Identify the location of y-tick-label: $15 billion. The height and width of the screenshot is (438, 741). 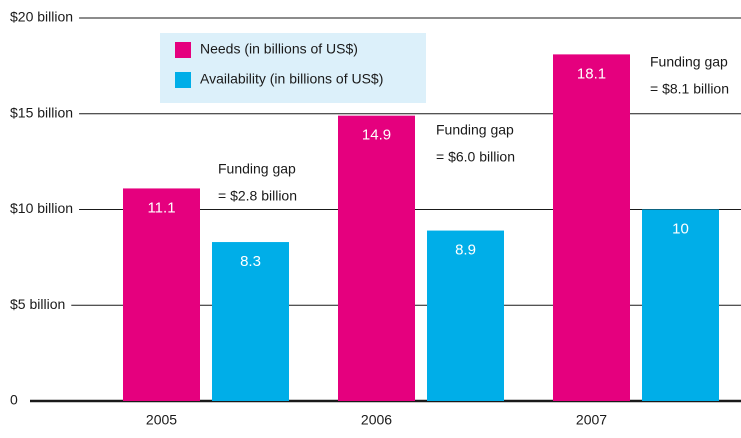
(41, 112).